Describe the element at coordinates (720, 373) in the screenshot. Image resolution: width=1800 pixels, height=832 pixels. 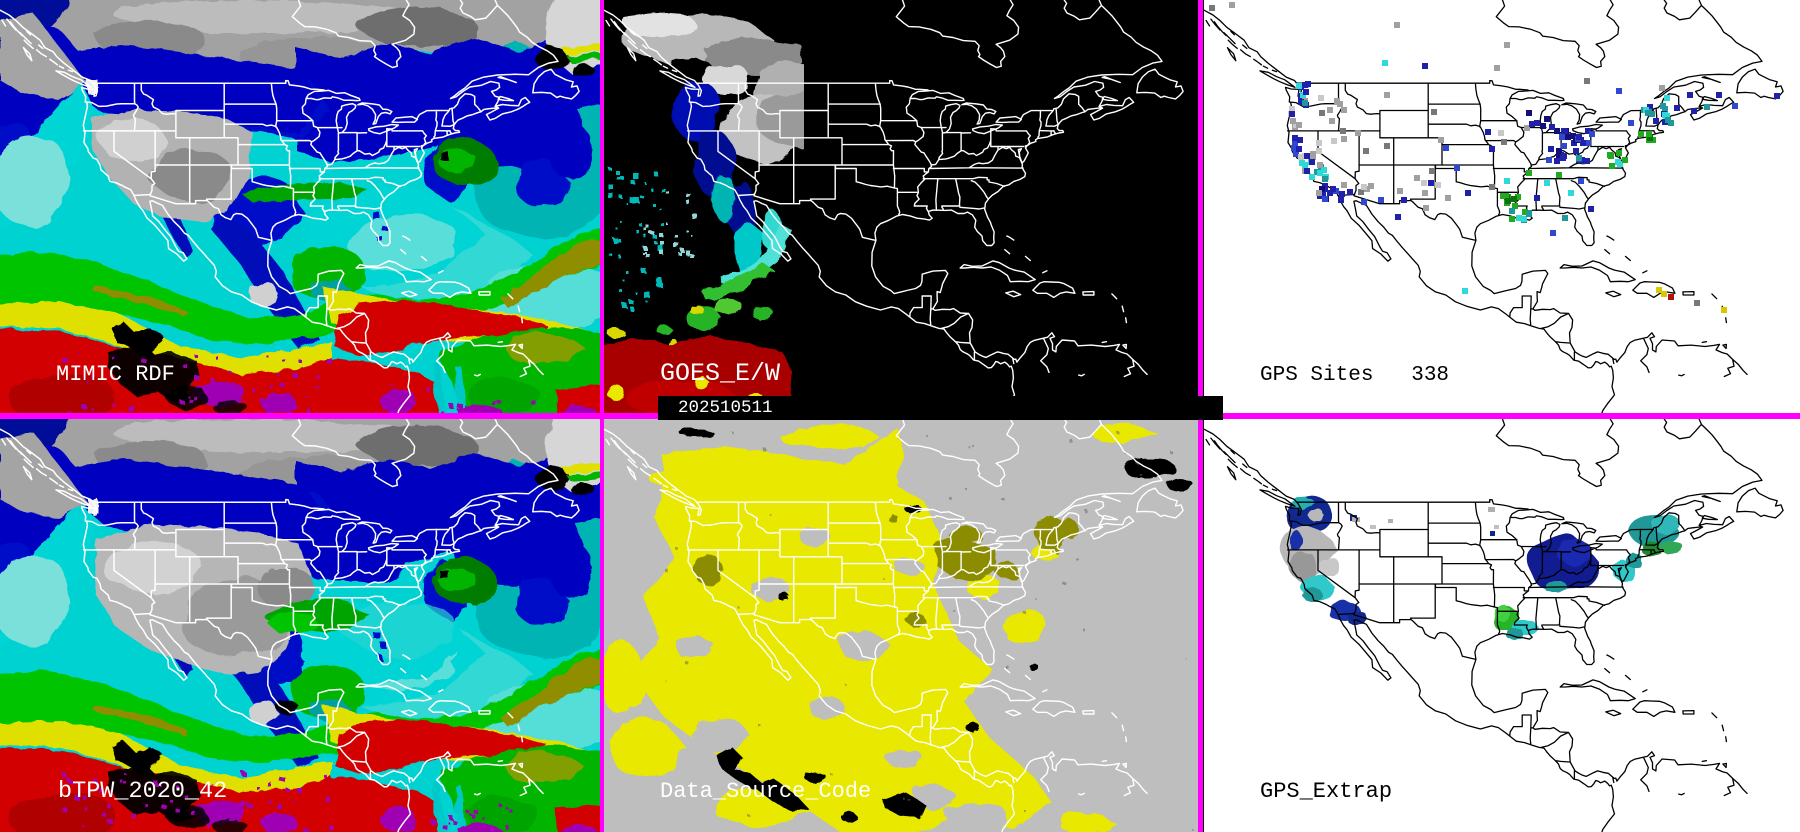
I see `svg-text: GOES_E/W` at that location.